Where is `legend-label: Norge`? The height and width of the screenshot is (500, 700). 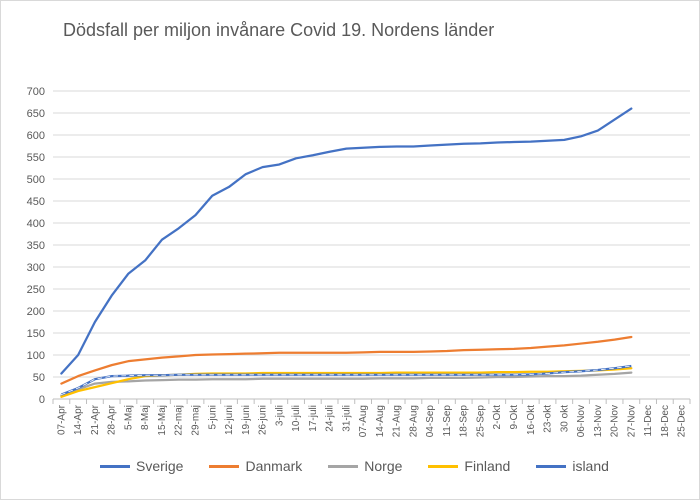
legend-label: Norge is located at coordinates (383, 466).